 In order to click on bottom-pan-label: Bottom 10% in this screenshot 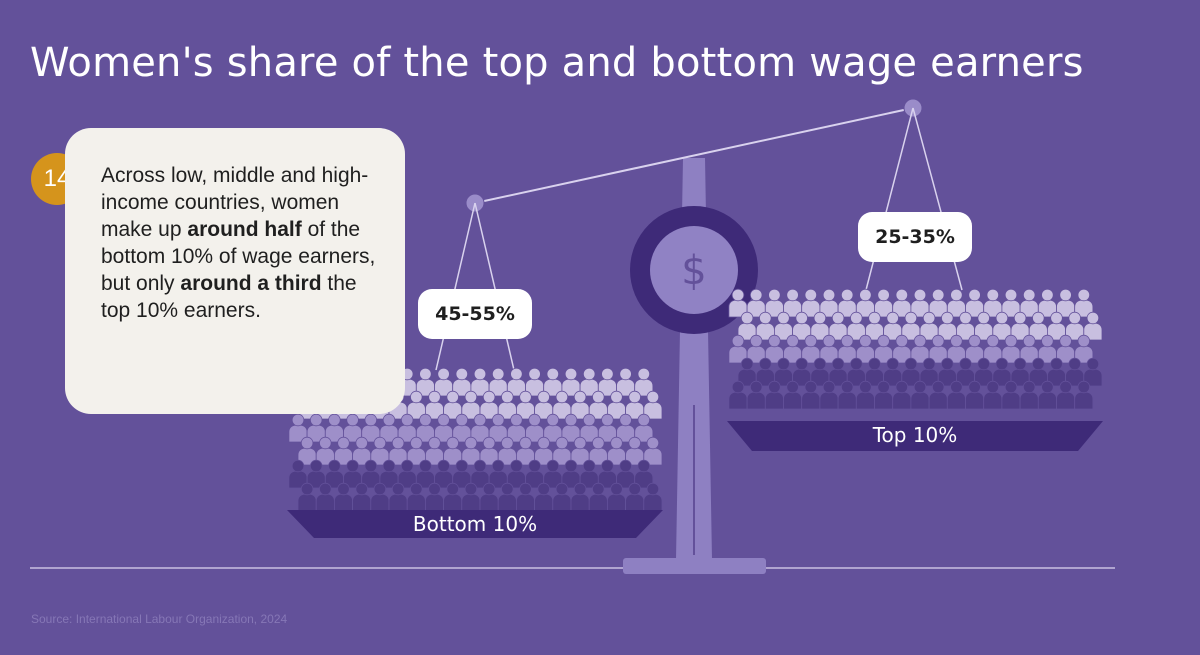, I will do `click(475, 524)`.